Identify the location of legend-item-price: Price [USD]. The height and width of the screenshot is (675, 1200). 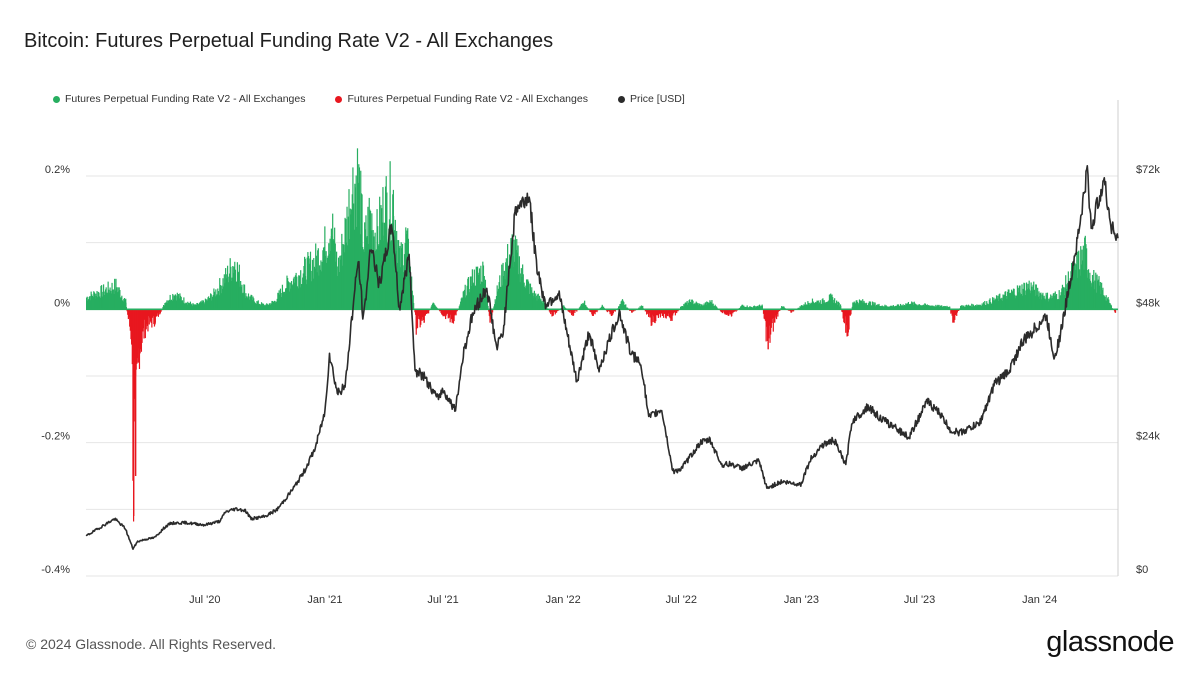
(651, 99).